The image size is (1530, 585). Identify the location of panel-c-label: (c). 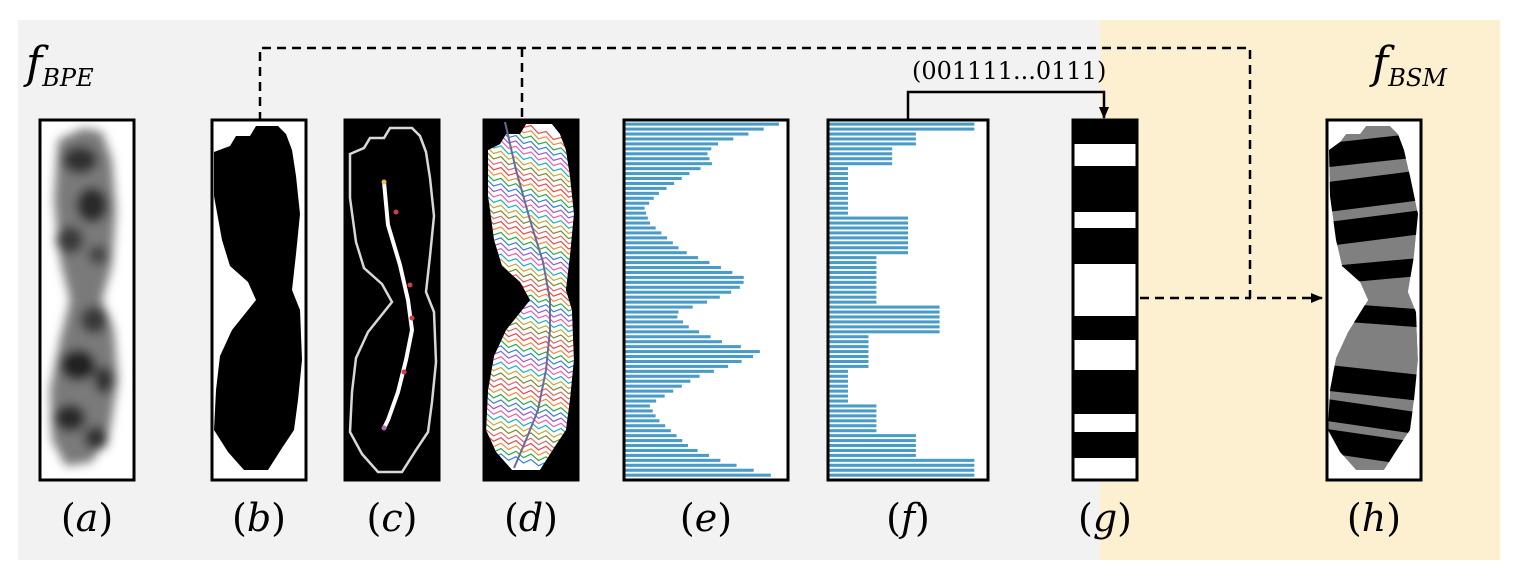
(392, 518).